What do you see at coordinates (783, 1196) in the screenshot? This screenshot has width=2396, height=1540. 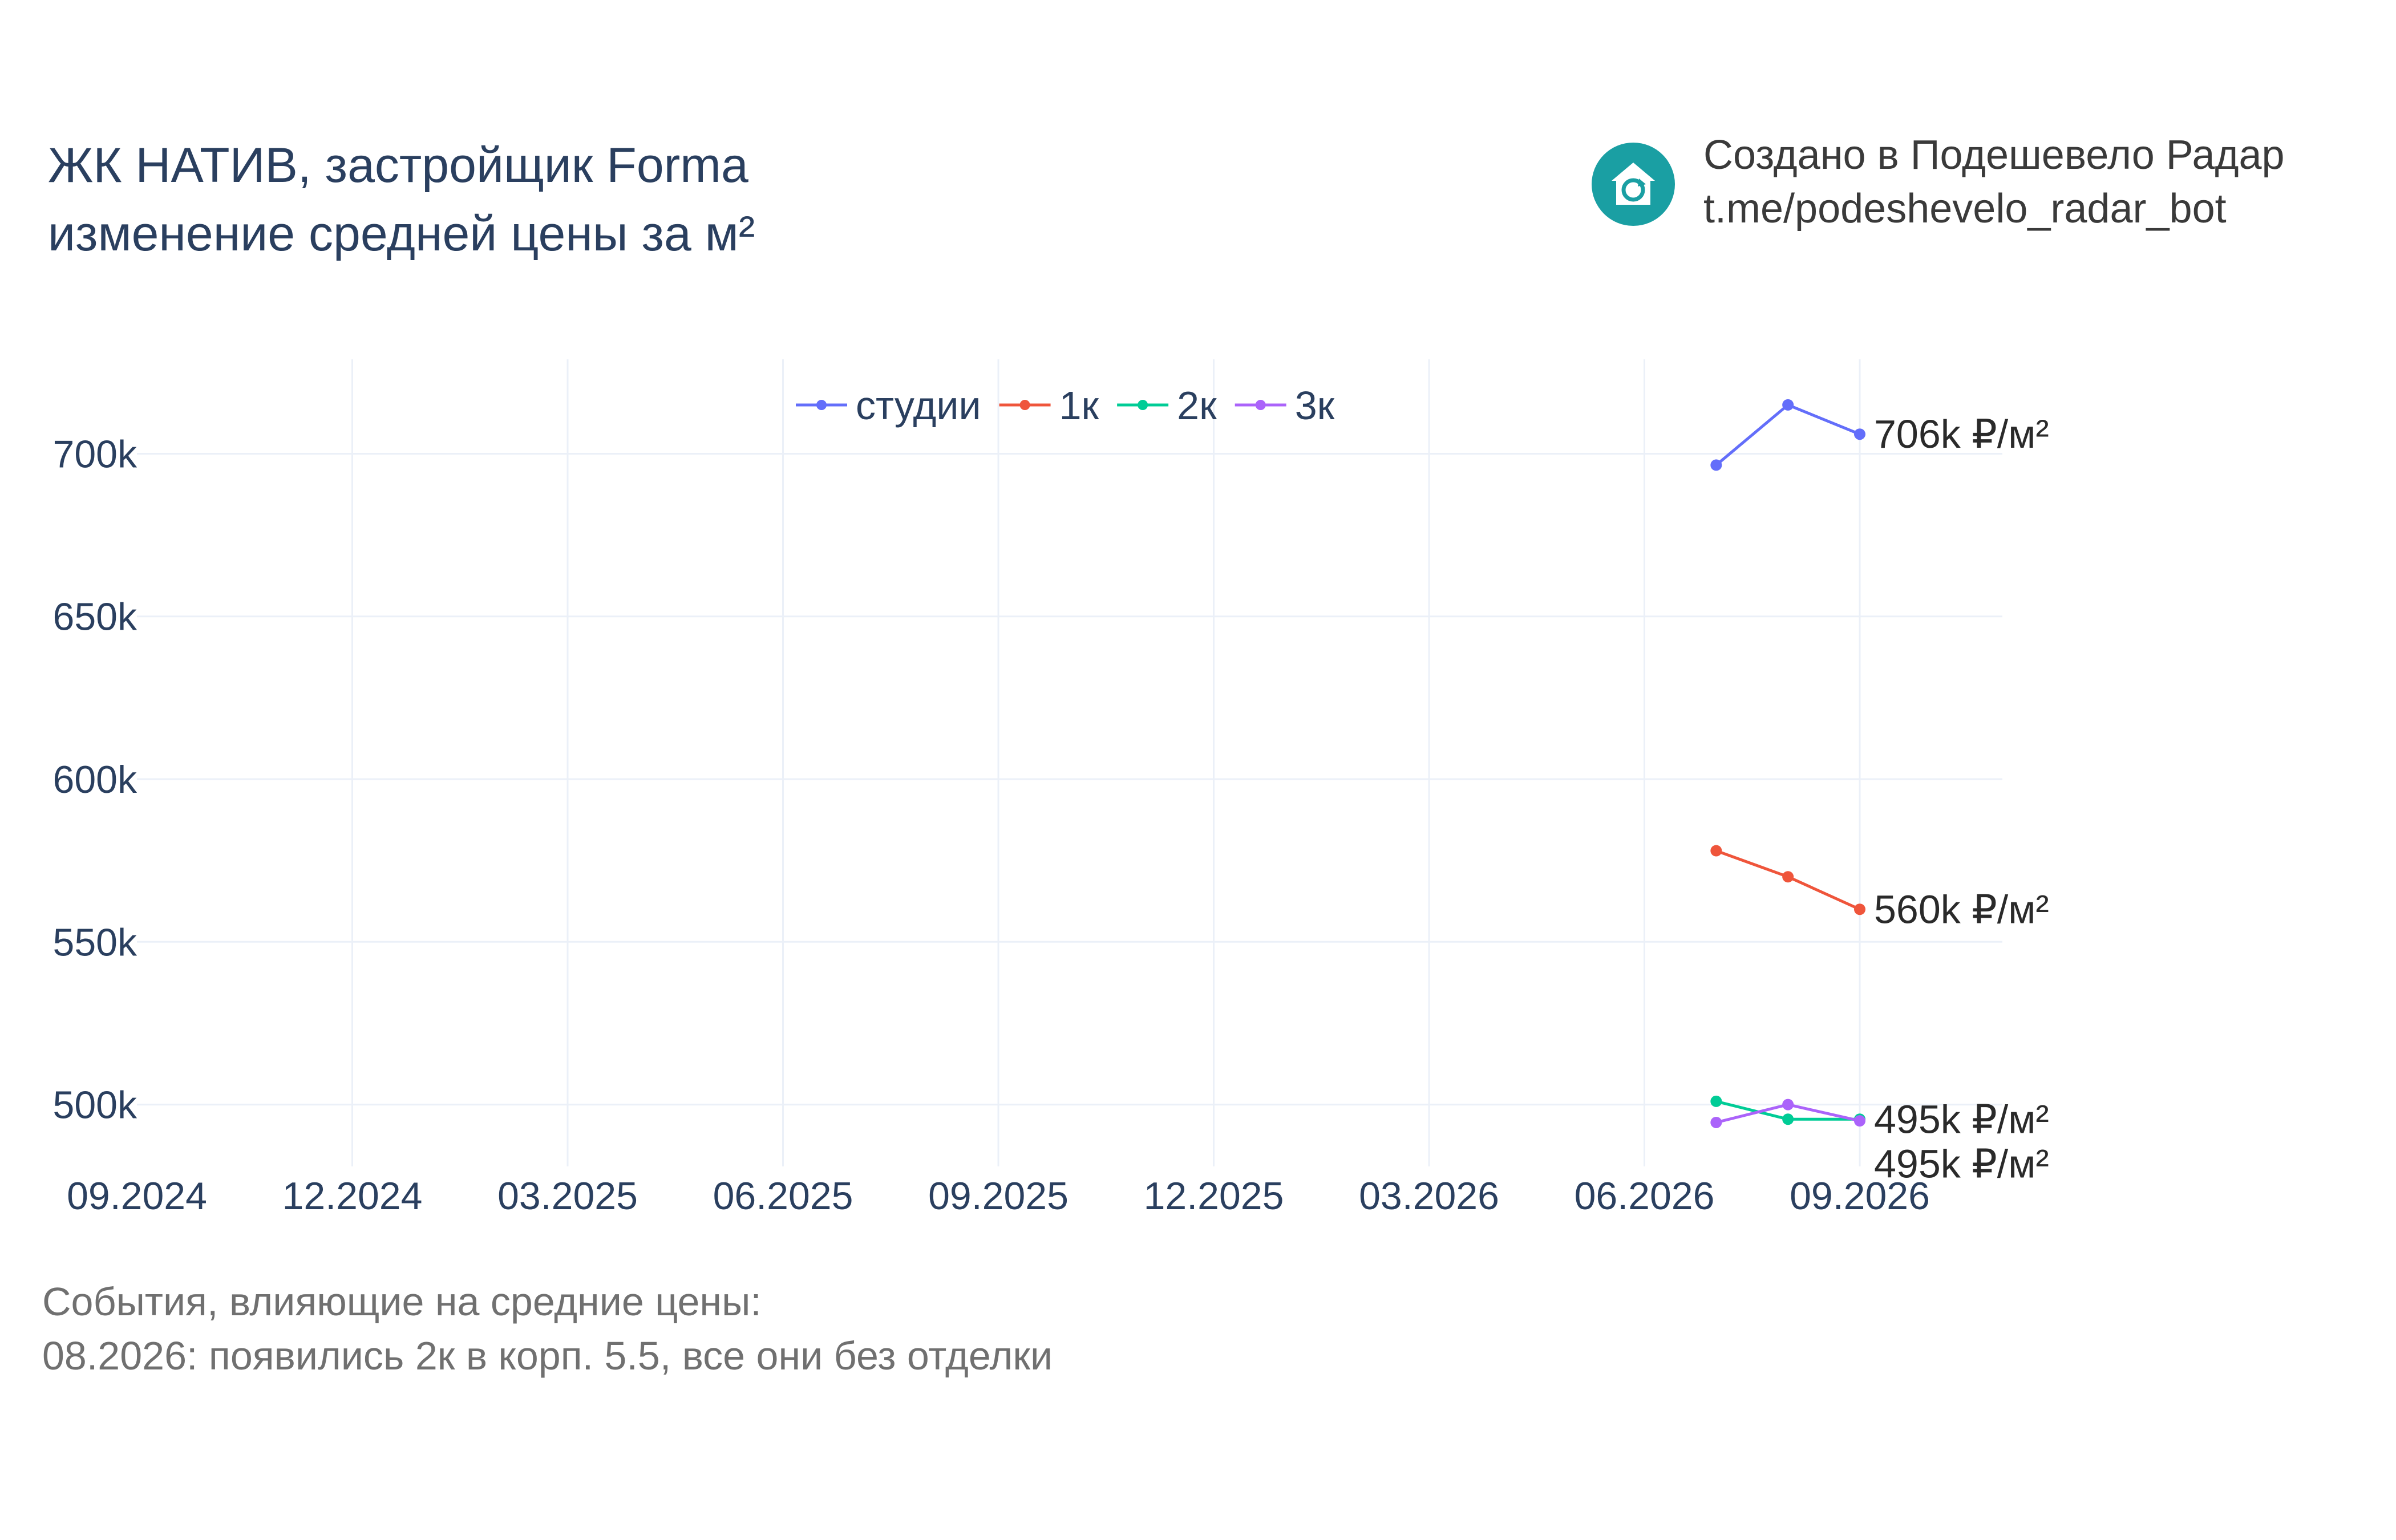 I see `x-tick-label: 06.2025` at bounding box center [783, 1196].